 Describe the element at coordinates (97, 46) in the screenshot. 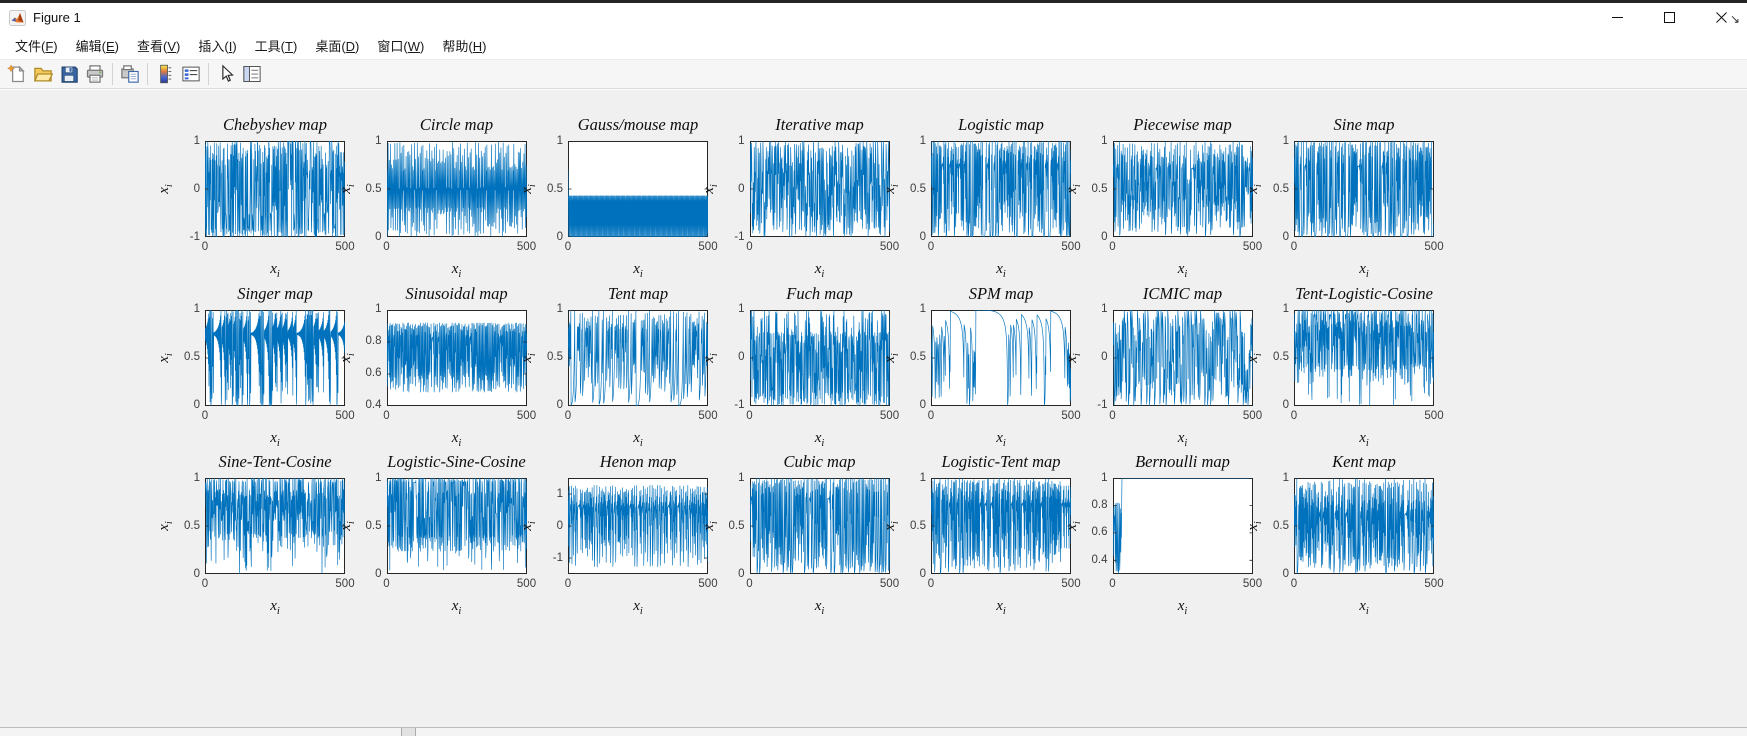

I see `menu-item-edit: 编辑(E)` at that location.